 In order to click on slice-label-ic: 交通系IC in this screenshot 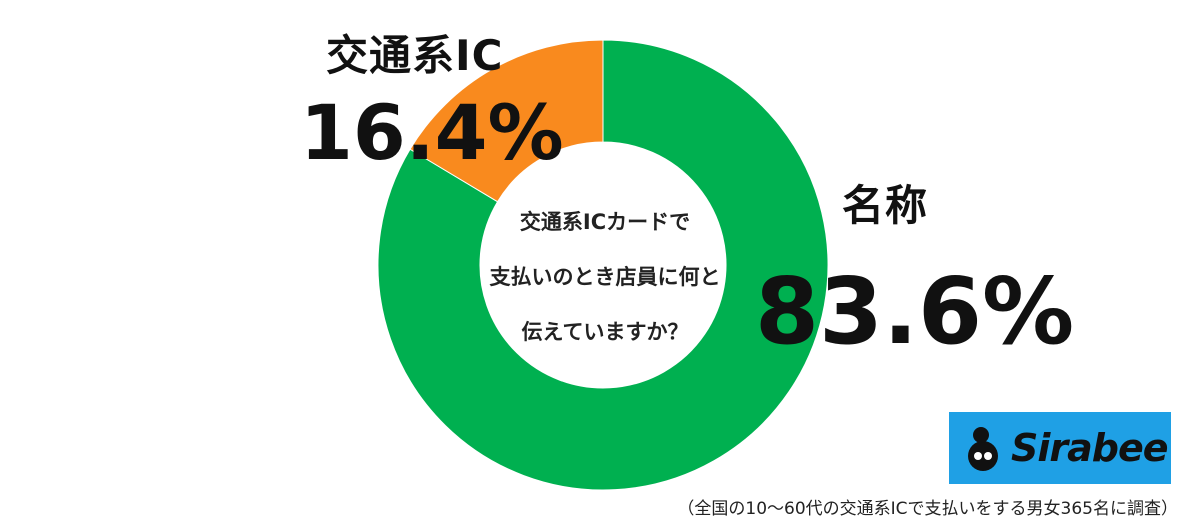, I will do `click(415, 55)`.